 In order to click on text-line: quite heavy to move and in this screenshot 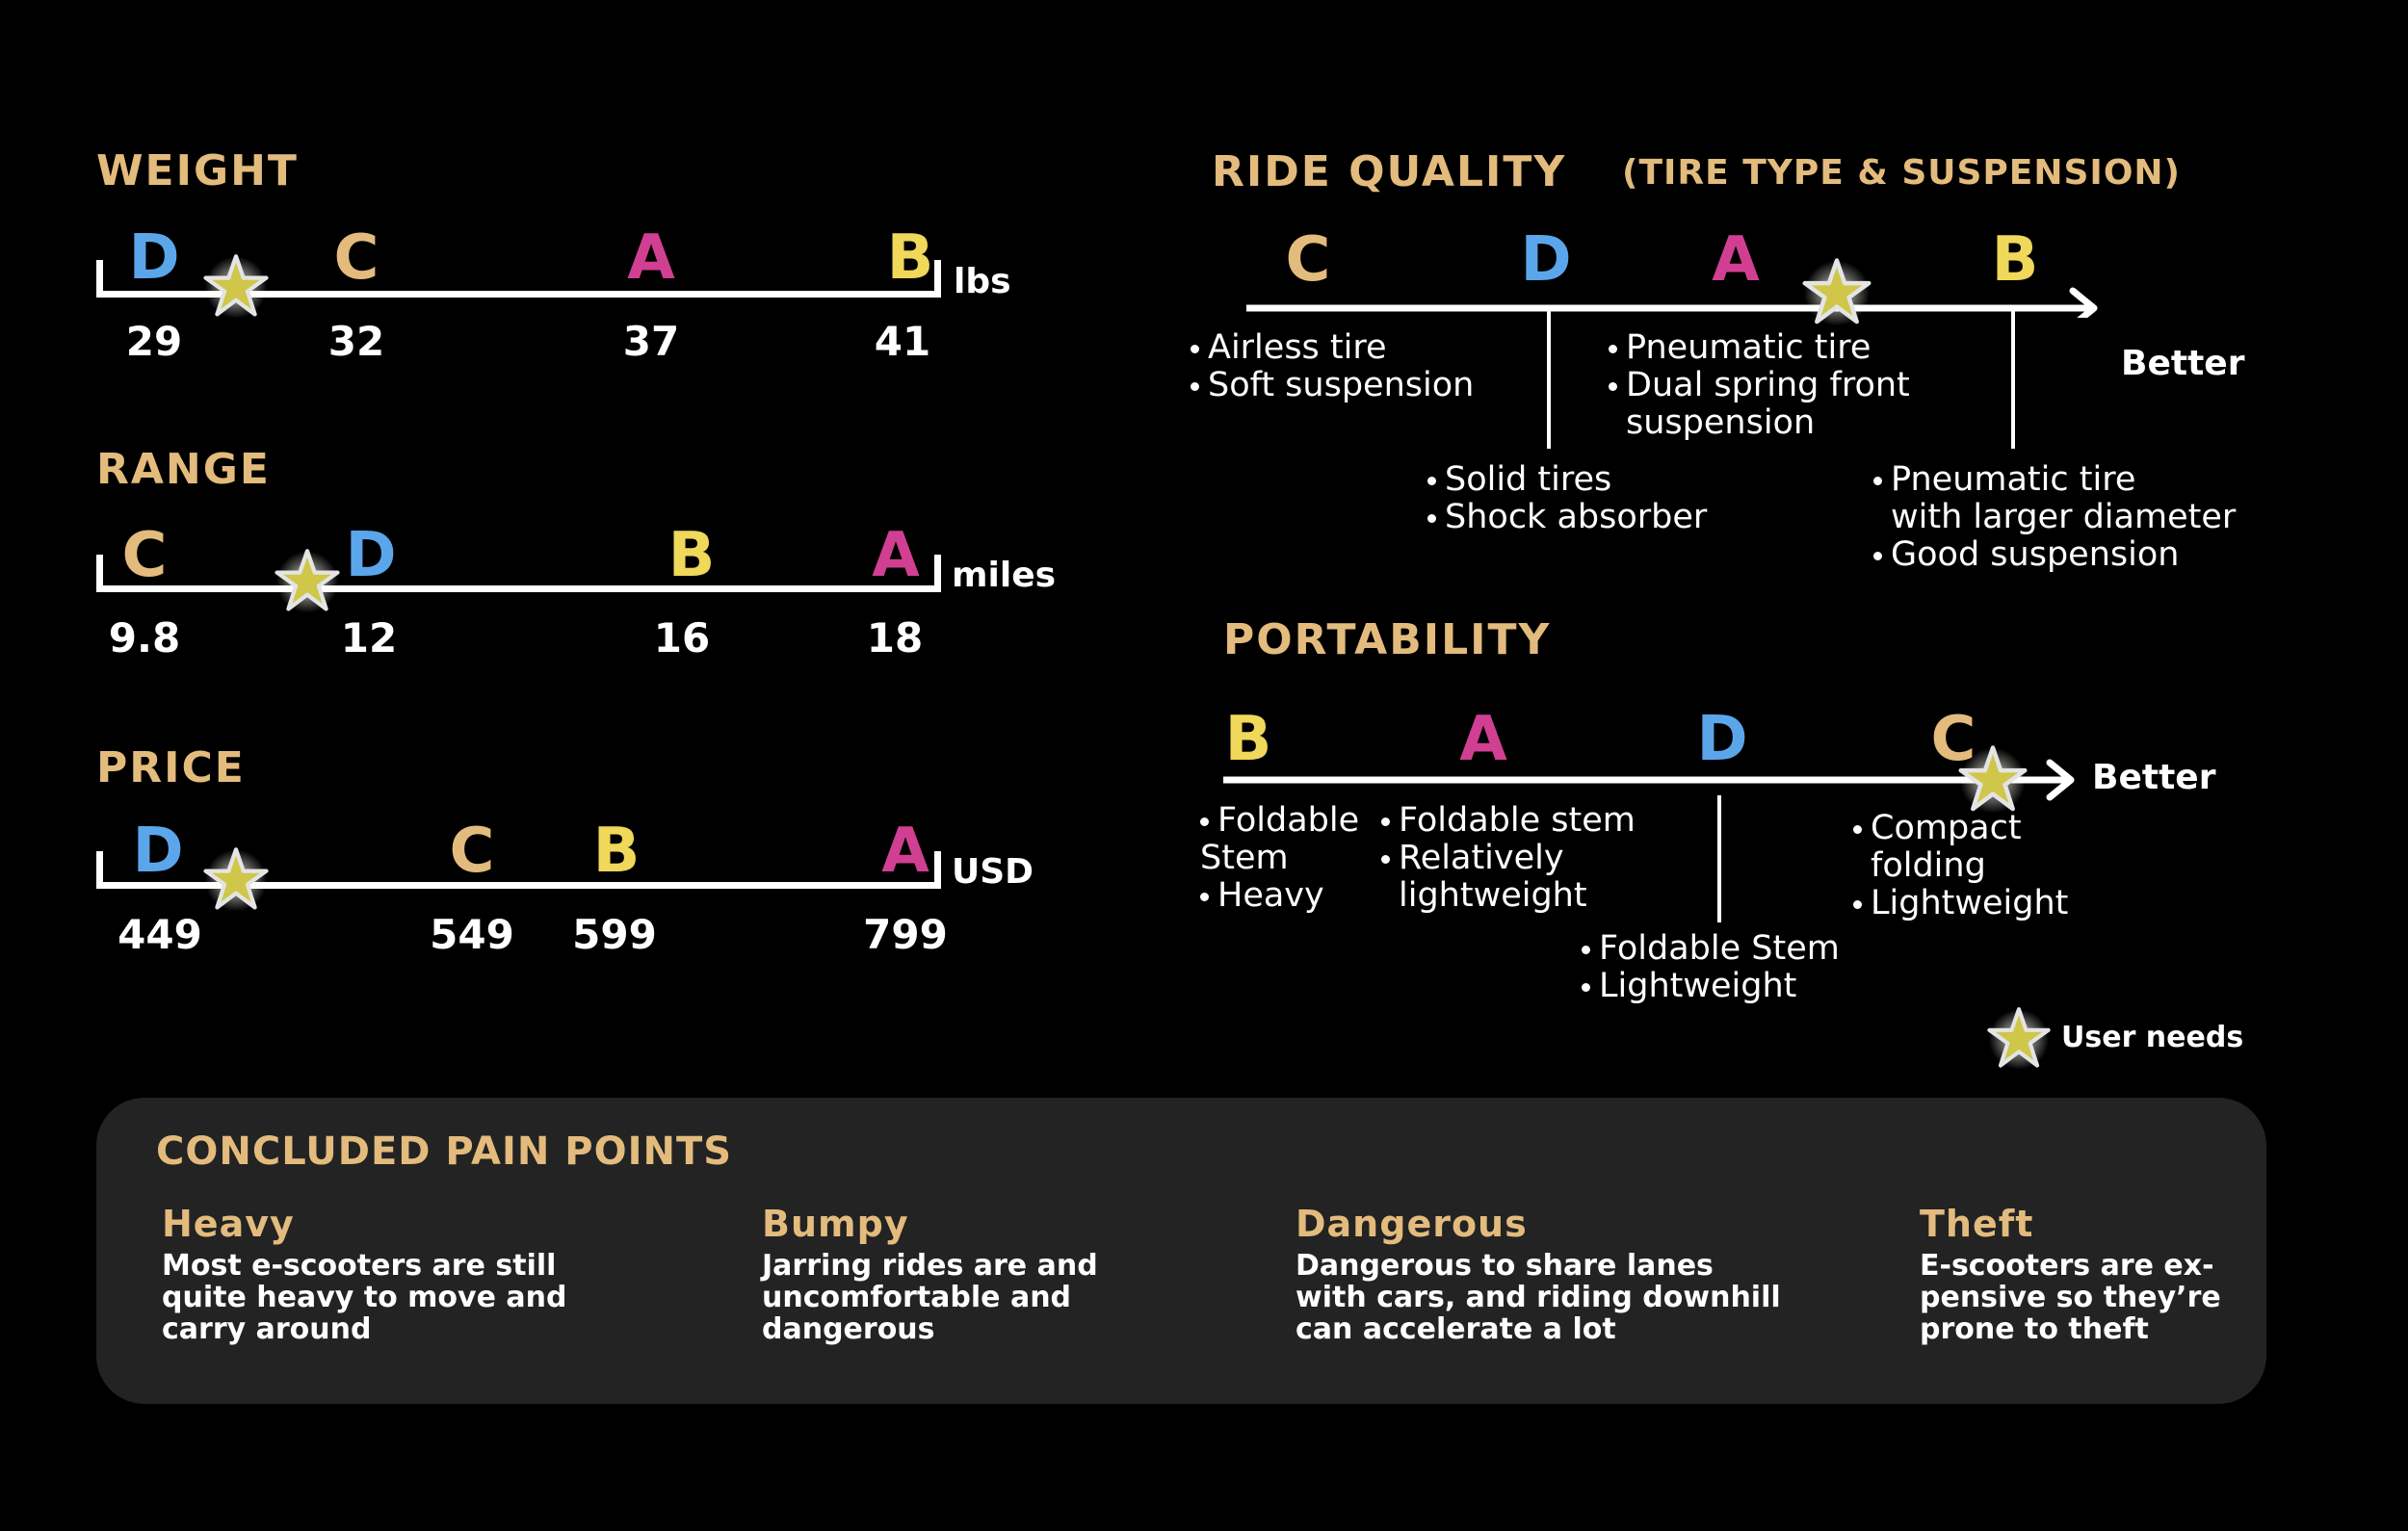, I will do `click(364, 1297)`.